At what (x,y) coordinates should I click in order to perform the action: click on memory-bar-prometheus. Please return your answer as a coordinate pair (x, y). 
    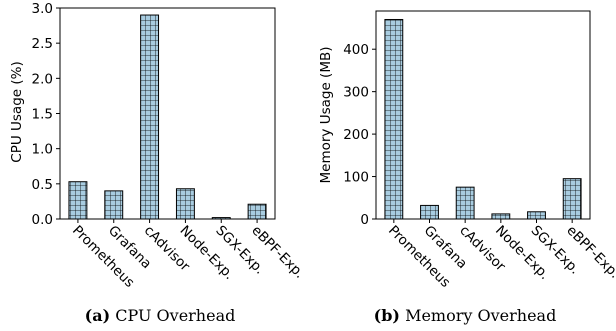
    Looking at the image, I should click on (394, 119).